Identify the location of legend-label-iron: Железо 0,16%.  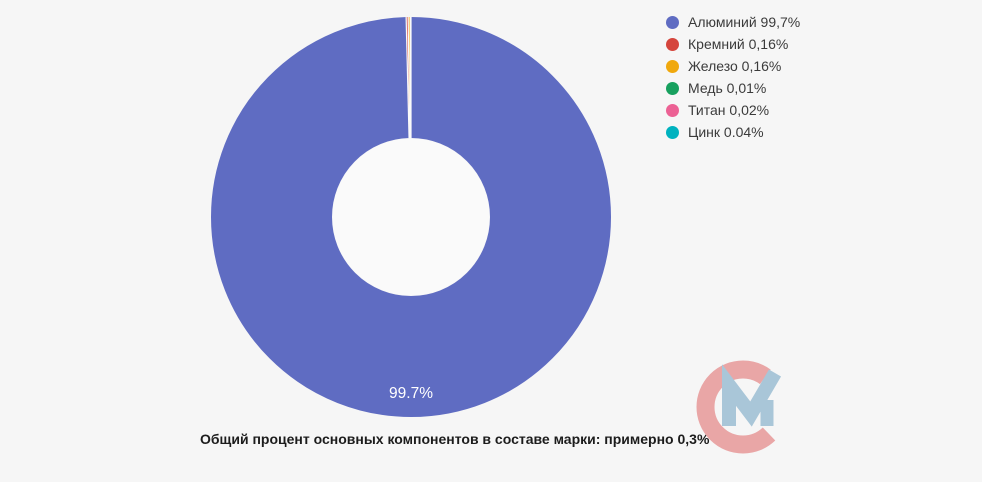
(735, 66).